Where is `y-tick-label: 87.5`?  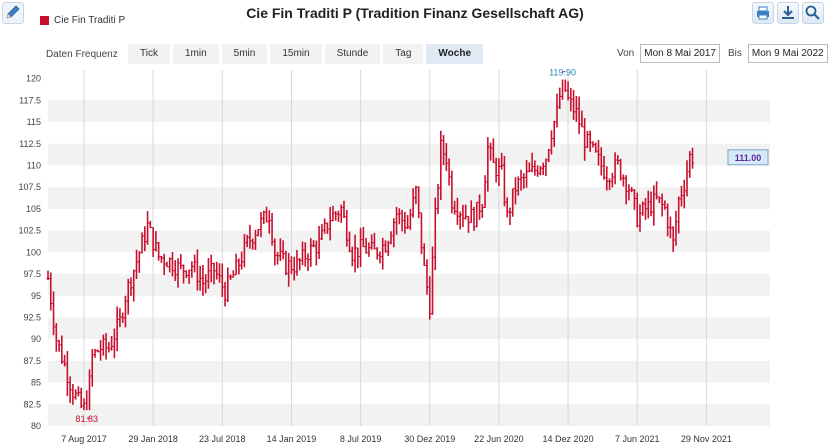 y-tick-label: 87.5 is located at coordinates (32, 361).